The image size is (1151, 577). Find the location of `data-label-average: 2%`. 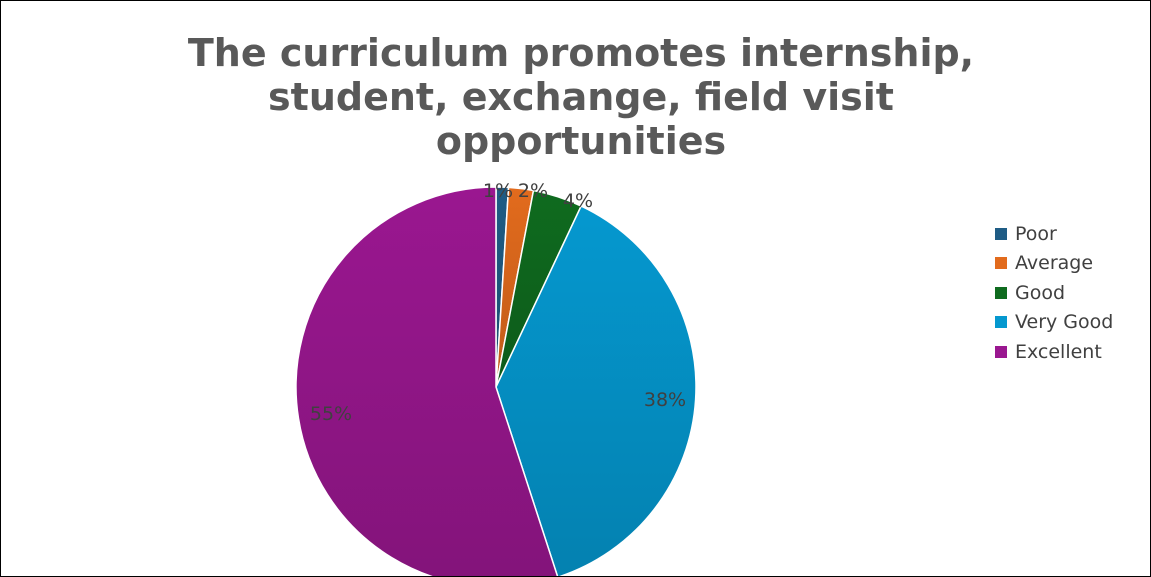

data-label-average: 2% is located at coordinates (533, 191).